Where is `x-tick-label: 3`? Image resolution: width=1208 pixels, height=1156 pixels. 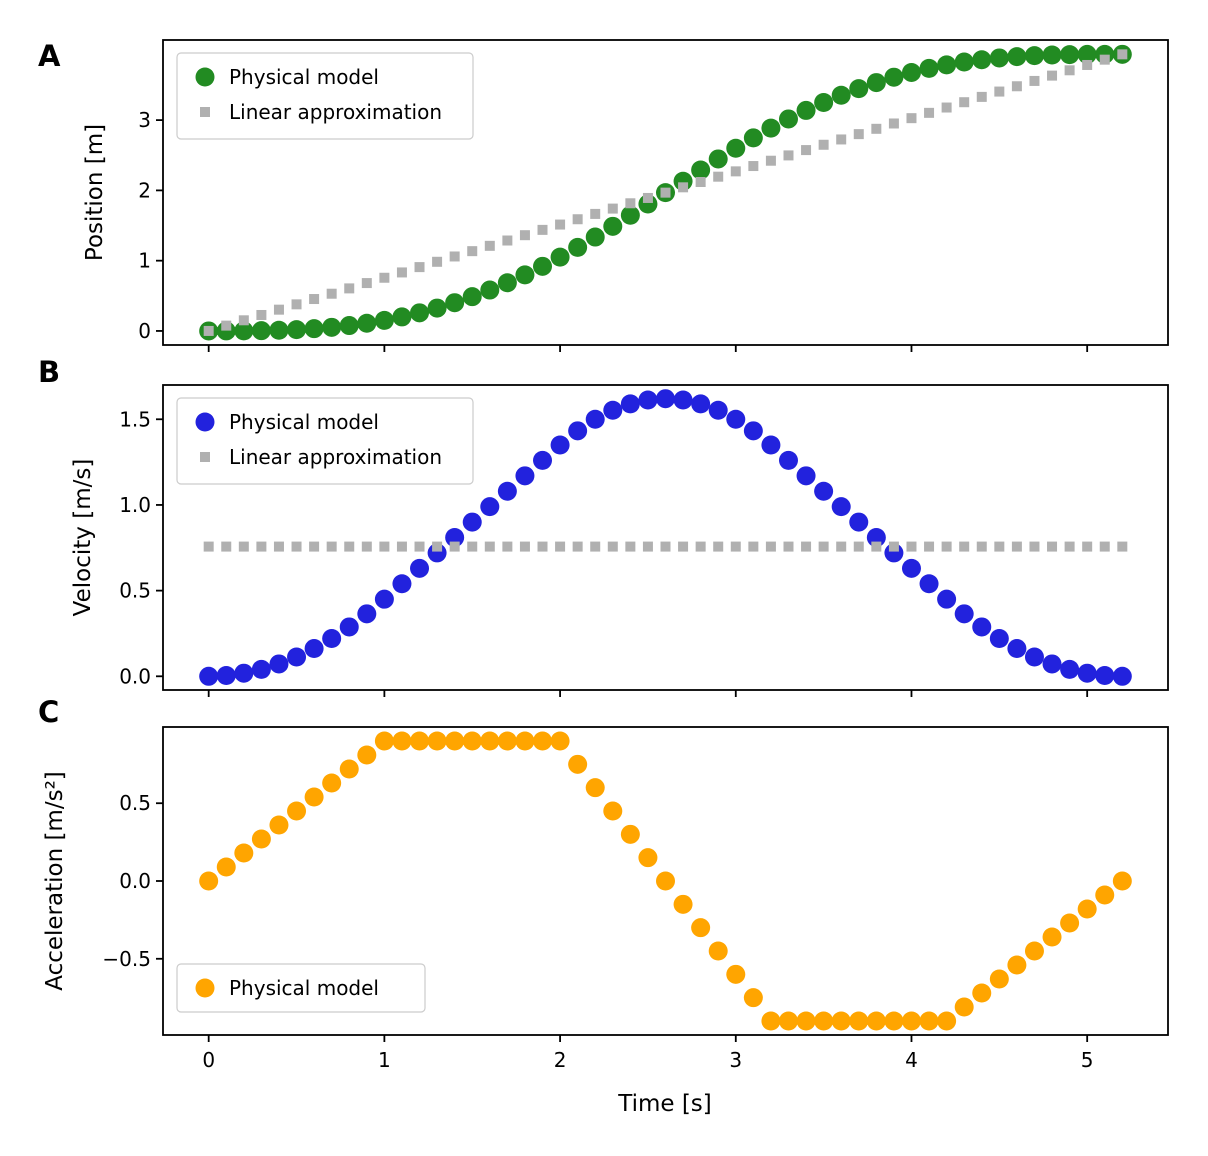 x-tick-label: 3 is located at coordinates (735, 1060).